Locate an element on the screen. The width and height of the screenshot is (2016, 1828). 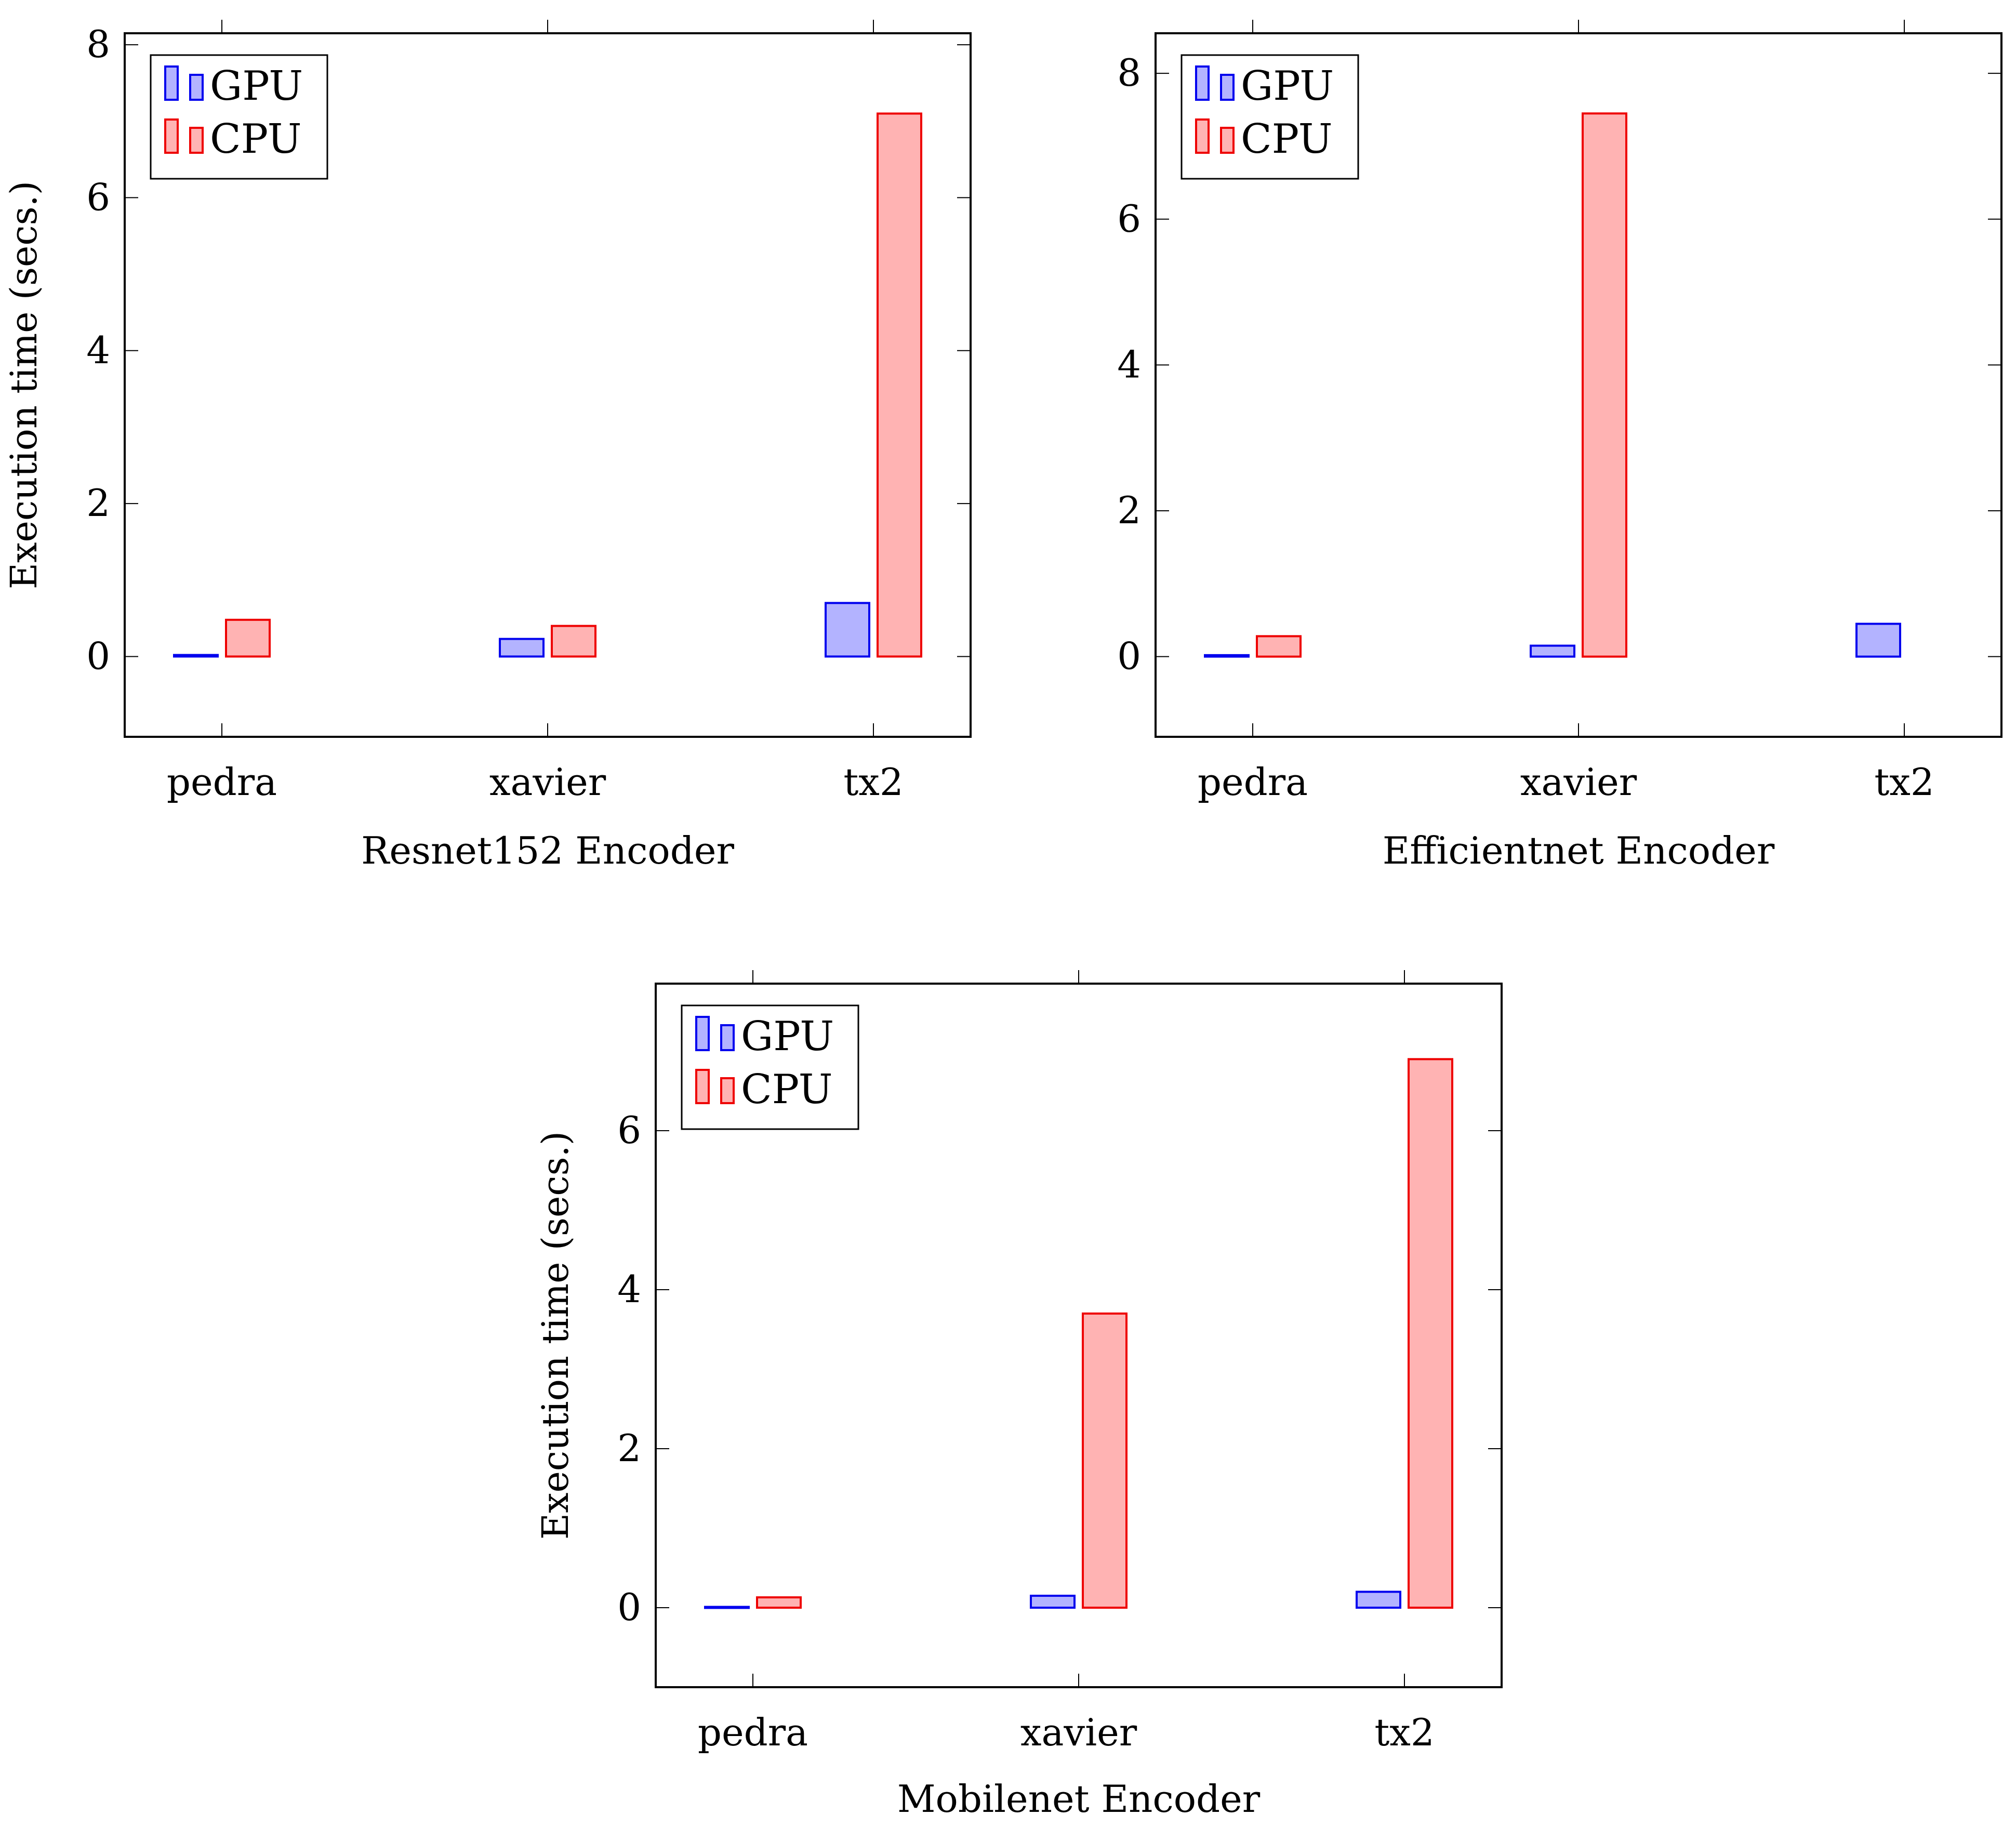
x-axis-label: Resnet152 Encoder is located at coordinates (547, 850).